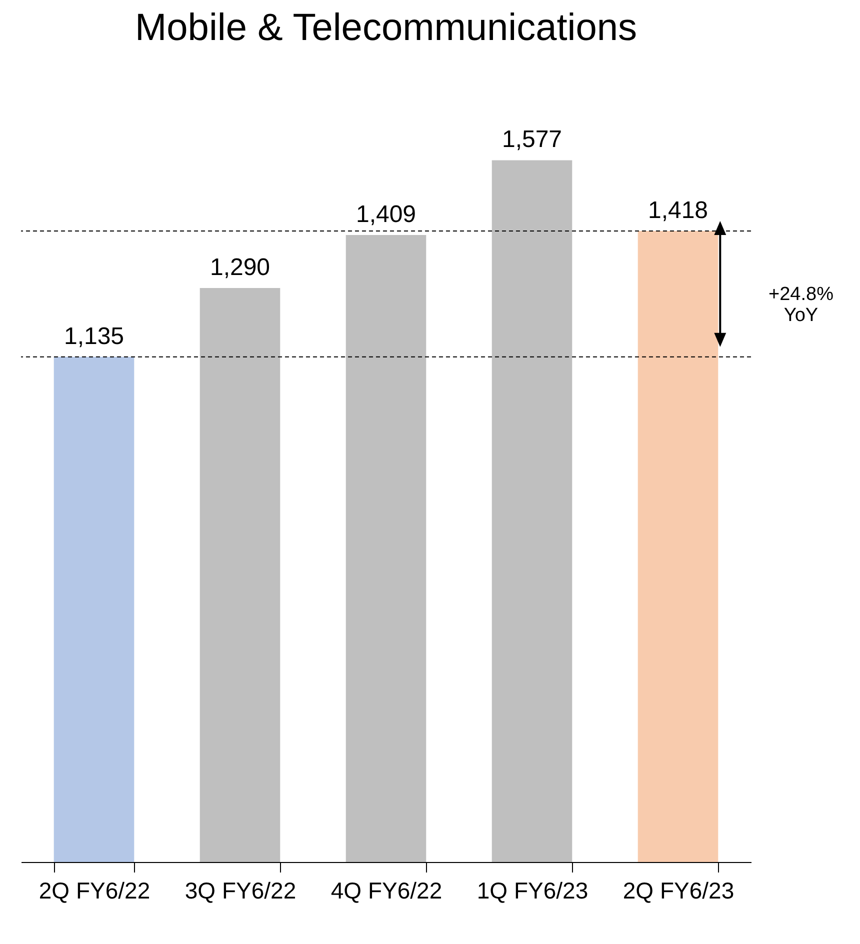  What do you see at coordinates (801, 305) in the screenshot?
I see `text: +24.8% YoY` at bounding box center [801, 305].